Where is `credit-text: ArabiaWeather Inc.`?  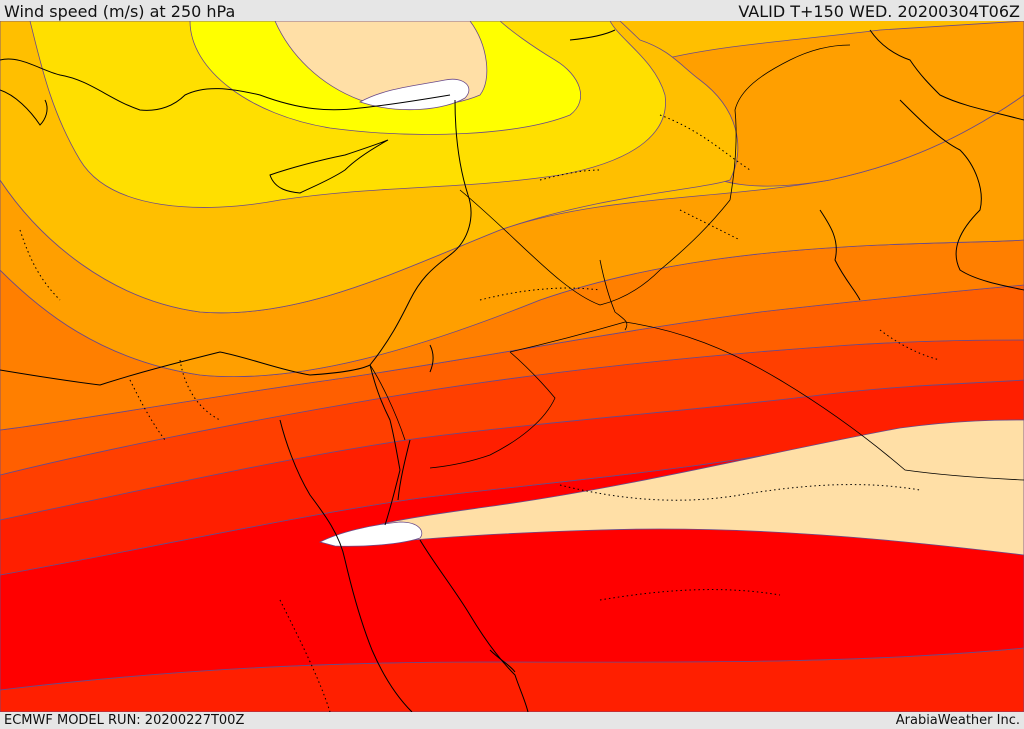
credit-text: ArabiaWeather Inc. is located at coordinates (957, 720).